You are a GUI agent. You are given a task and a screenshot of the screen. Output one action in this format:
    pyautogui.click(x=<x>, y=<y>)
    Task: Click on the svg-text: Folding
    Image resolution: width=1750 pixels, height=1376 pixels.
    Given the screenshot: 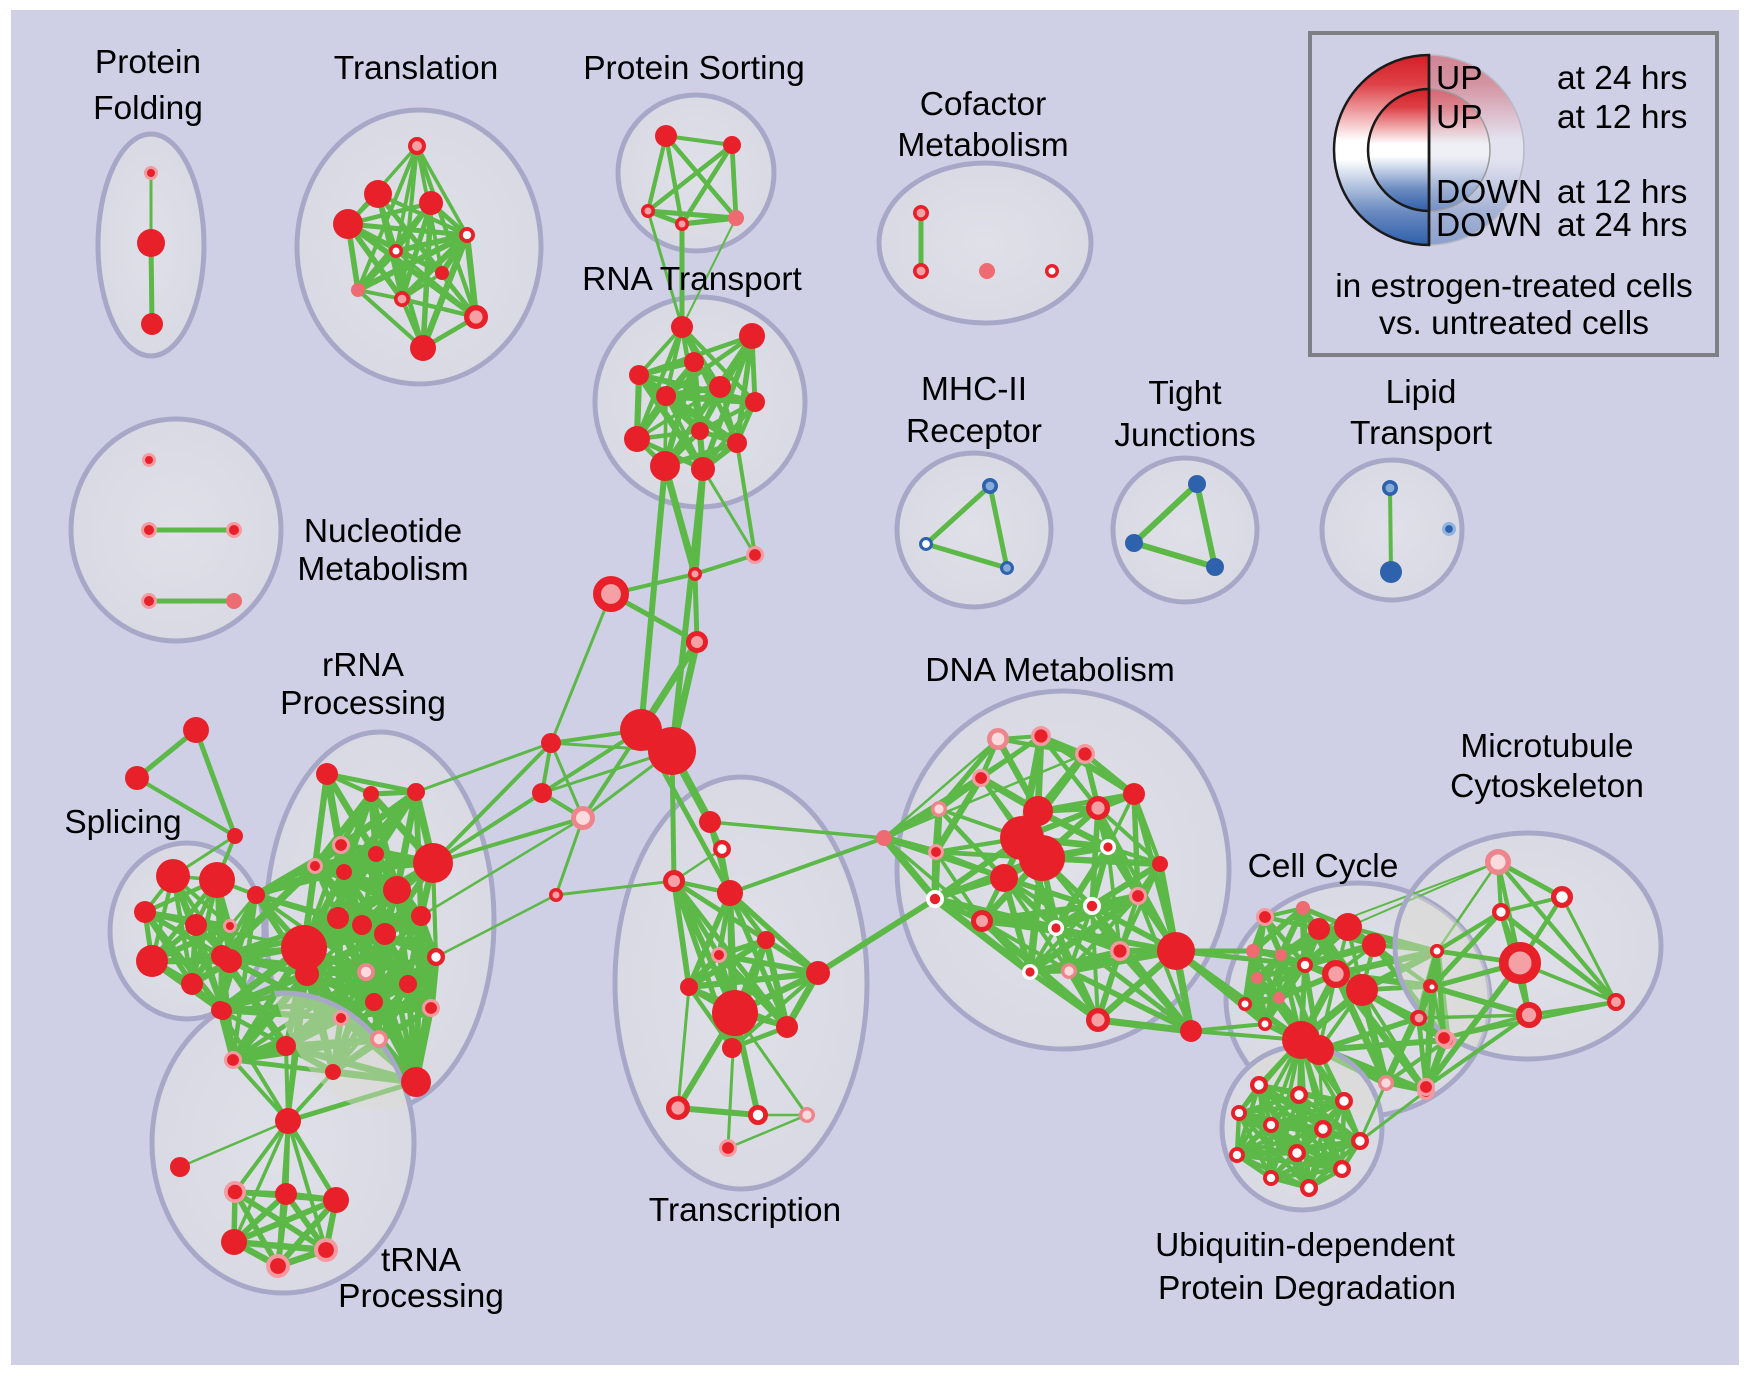 What is the action you would take?
    pyautogui.click(x=148, y=108)
    